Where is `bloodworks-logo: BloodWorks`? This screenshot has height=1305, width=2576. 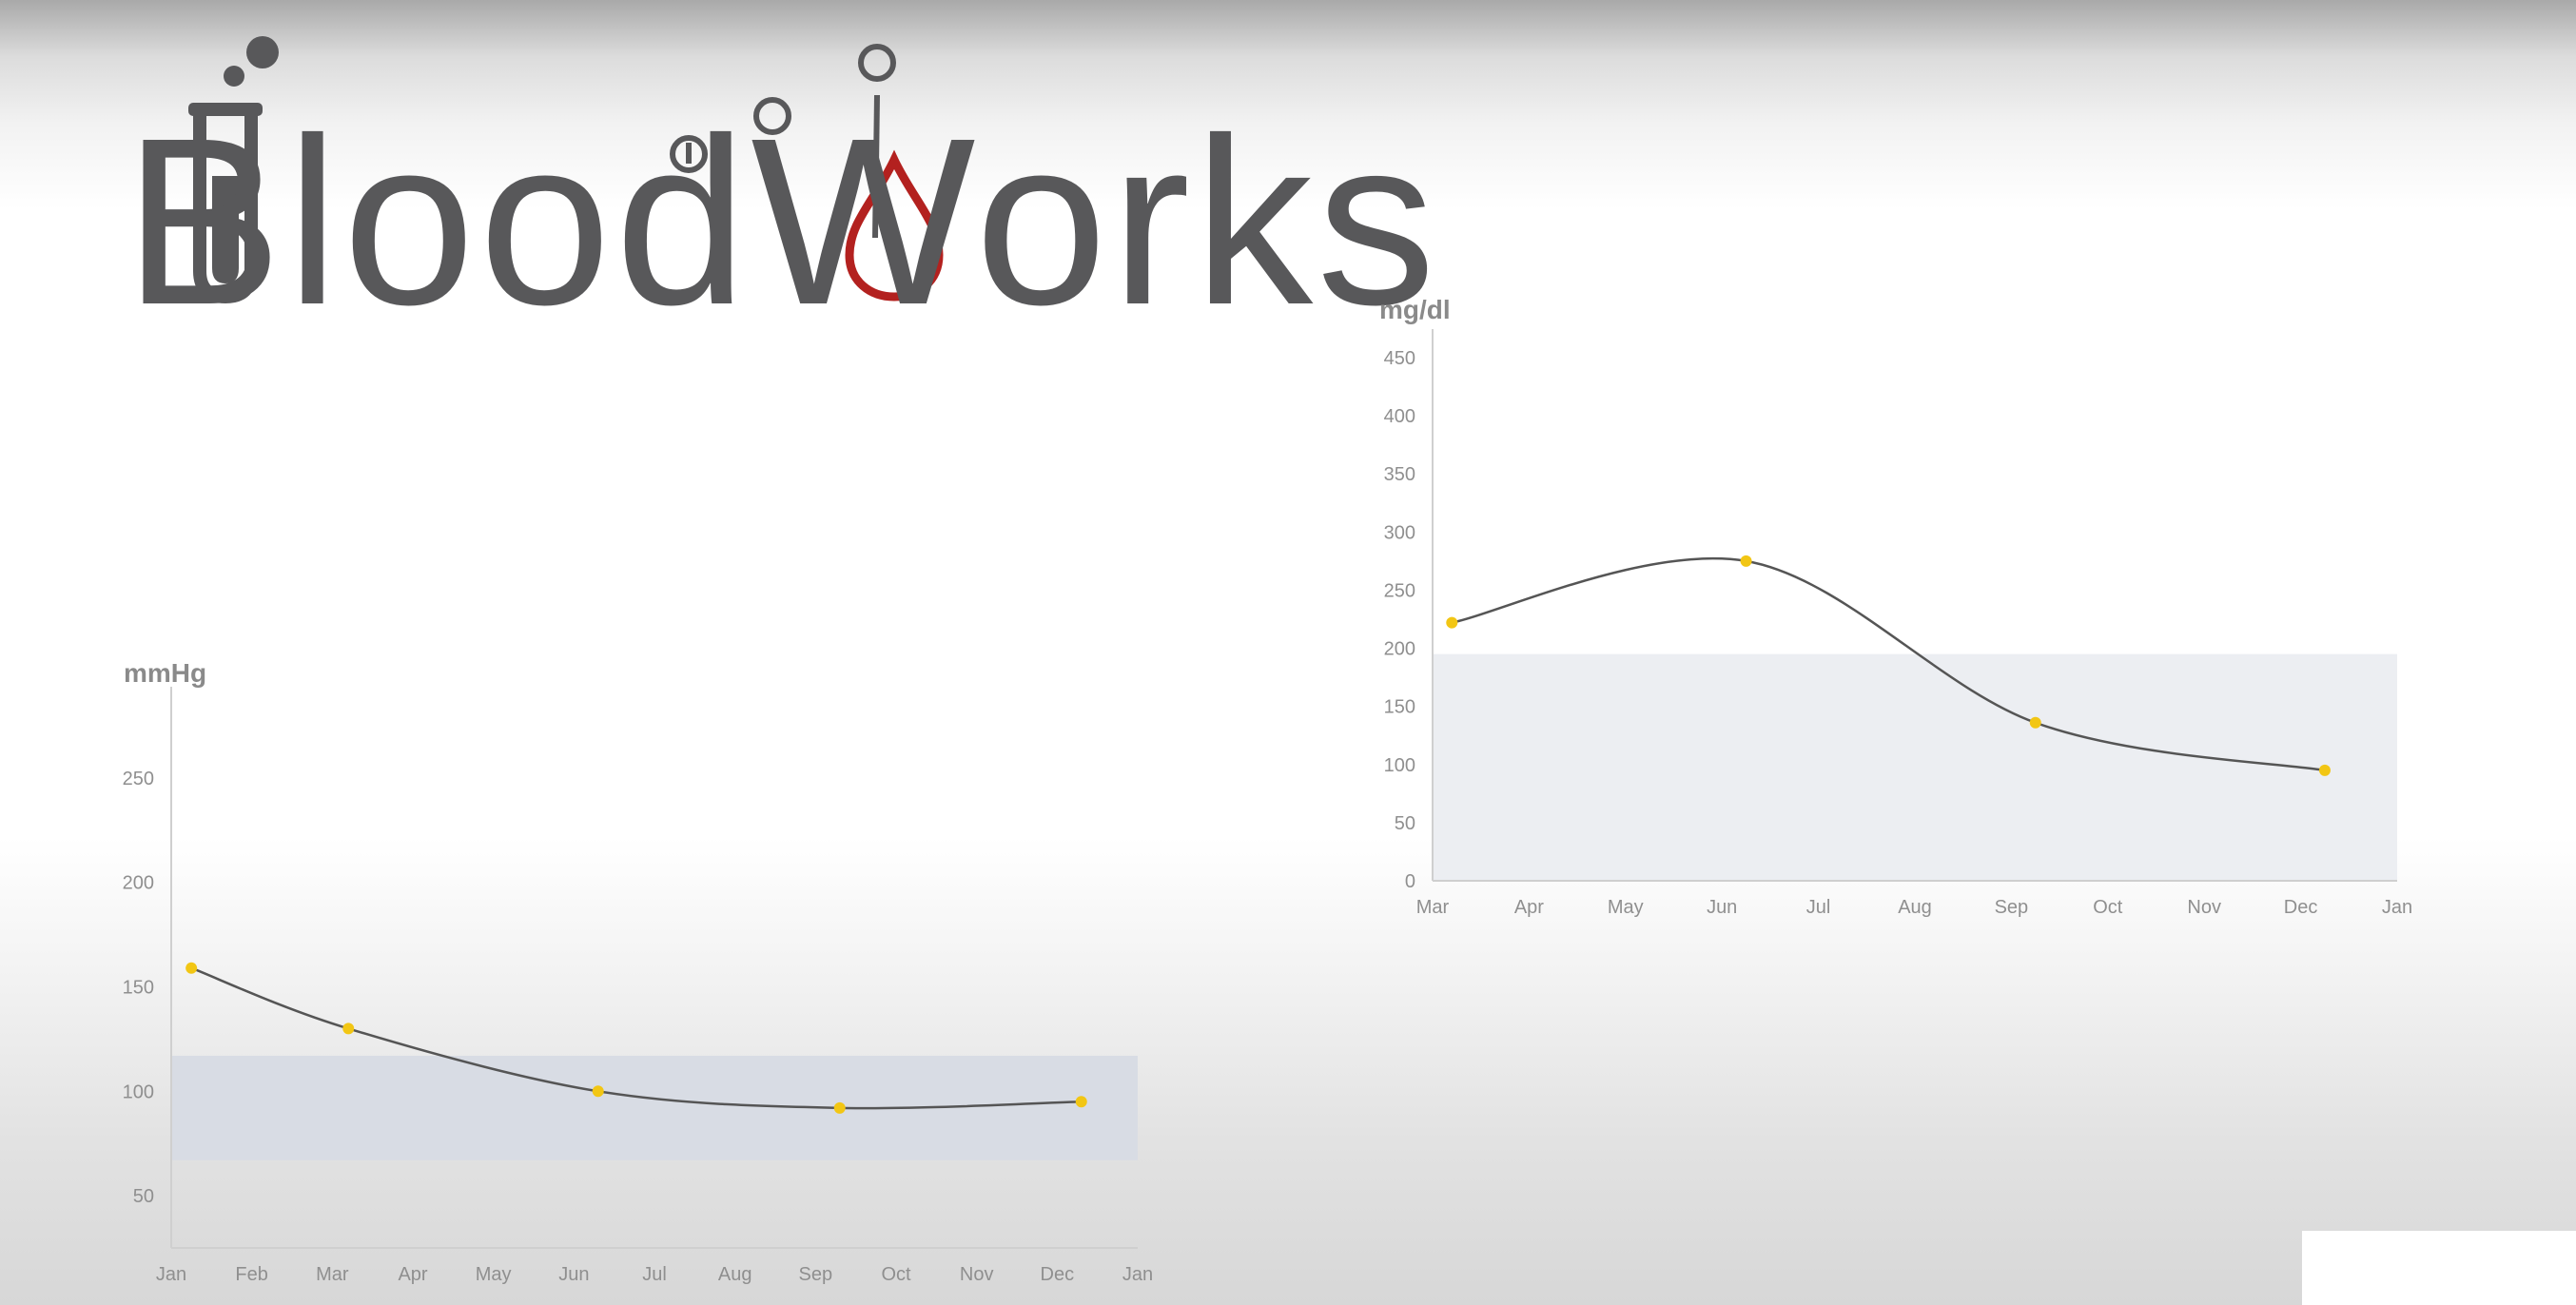 bloodworks-logo: BloodWorks is located at coordinates (746, 180).